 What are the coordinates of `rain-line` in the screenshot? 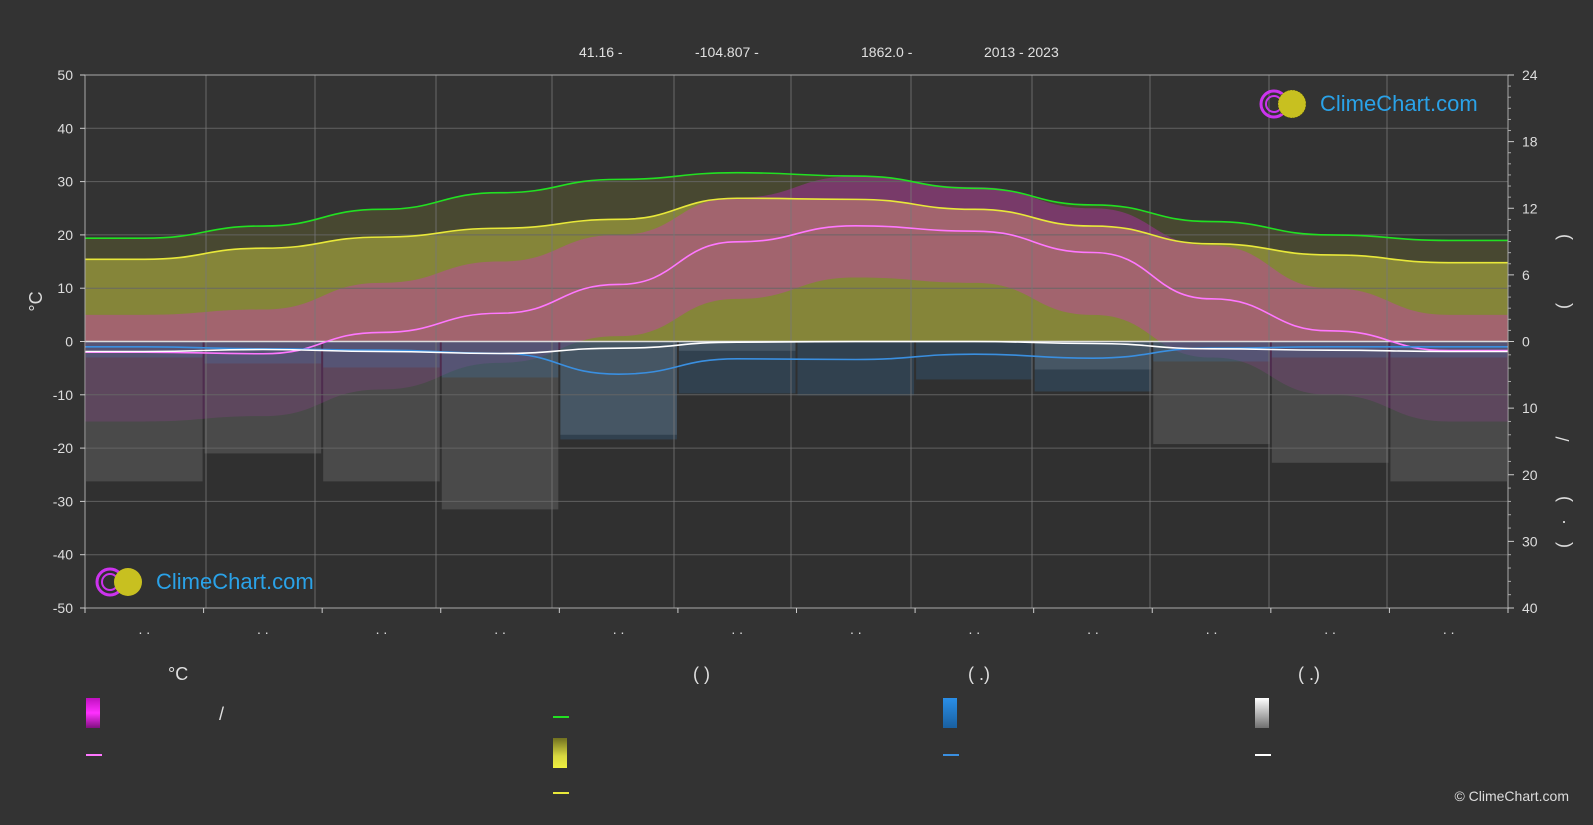 It's located at (796, 360).